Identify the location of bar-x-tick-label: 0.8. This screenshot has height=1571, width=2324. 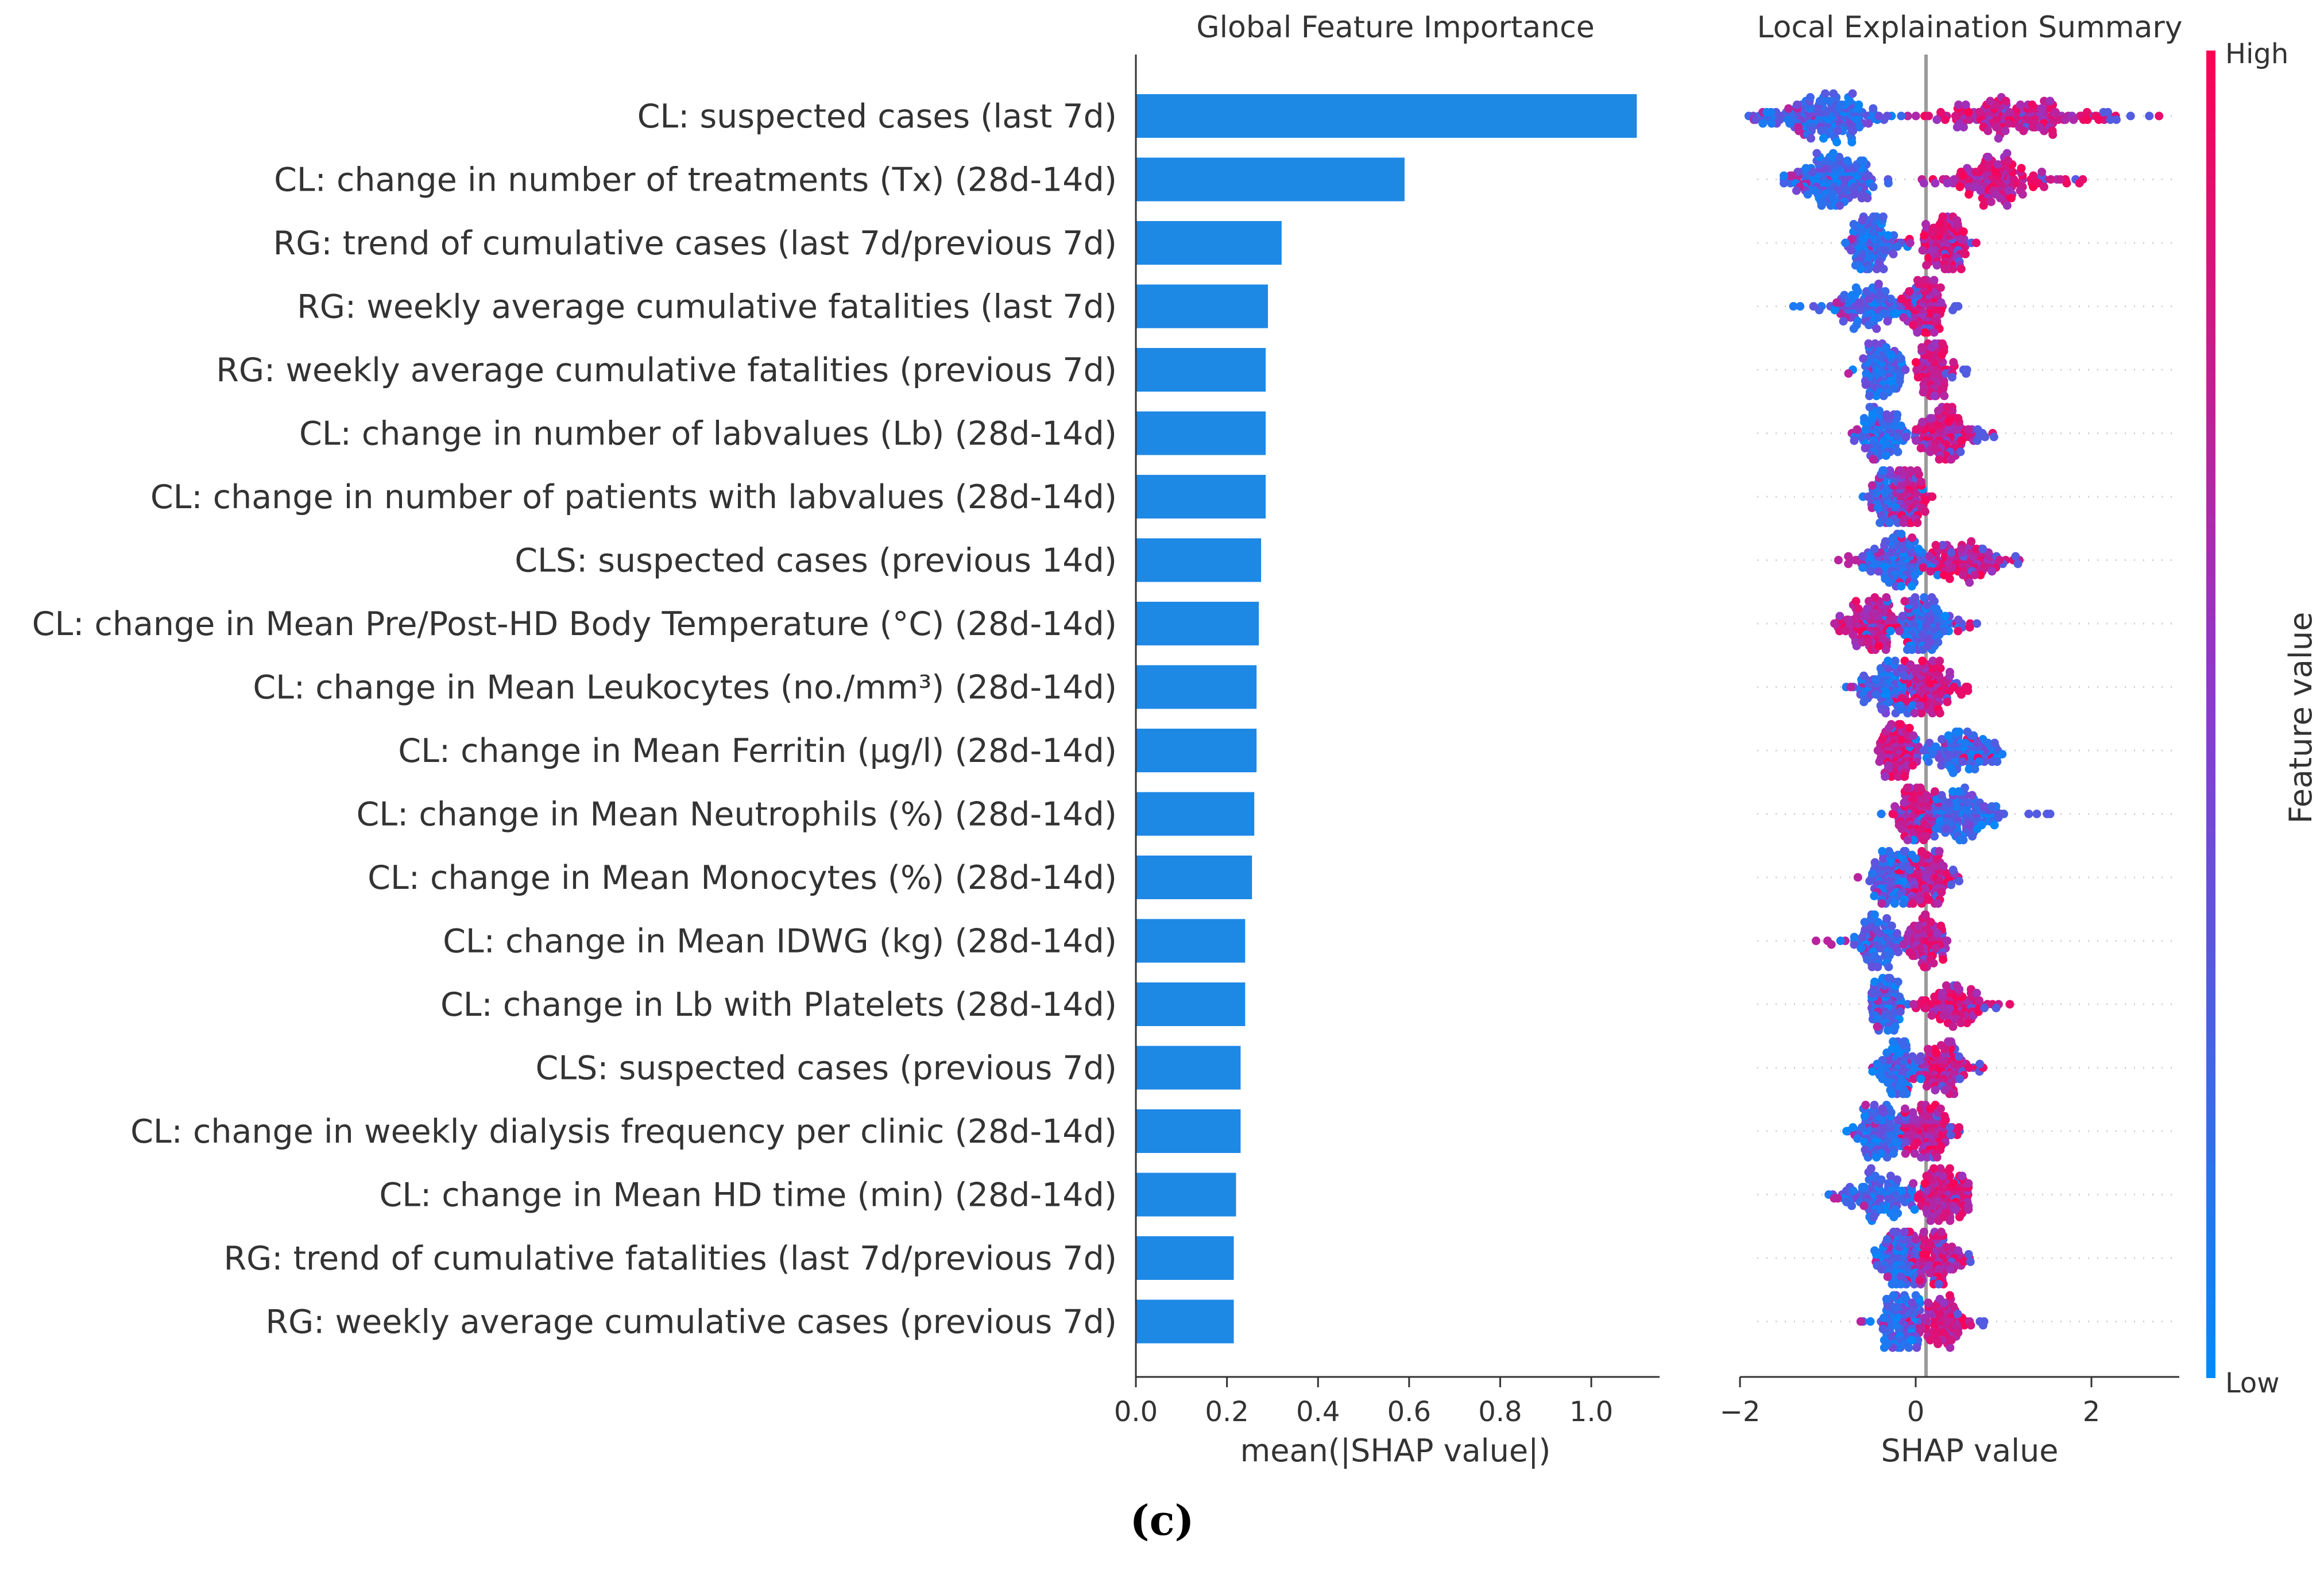
(1500, 1412).